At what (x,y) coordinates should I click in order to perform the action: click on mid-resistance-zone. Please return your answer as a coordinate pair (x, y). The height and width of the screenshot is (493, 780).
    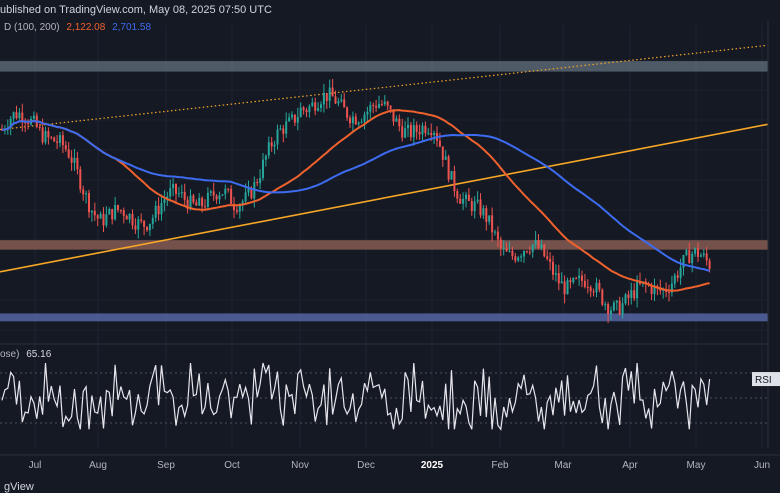
    Looking at the image, I should click on (384, 245).